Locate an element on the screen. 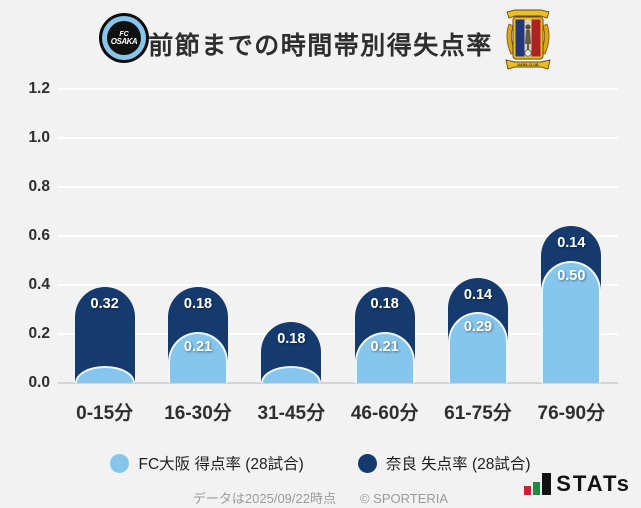 Image resolution: width=641 pixels, height=508 pixels. bar-group: 0.14 0.50 is located at coordinates (571, 236).